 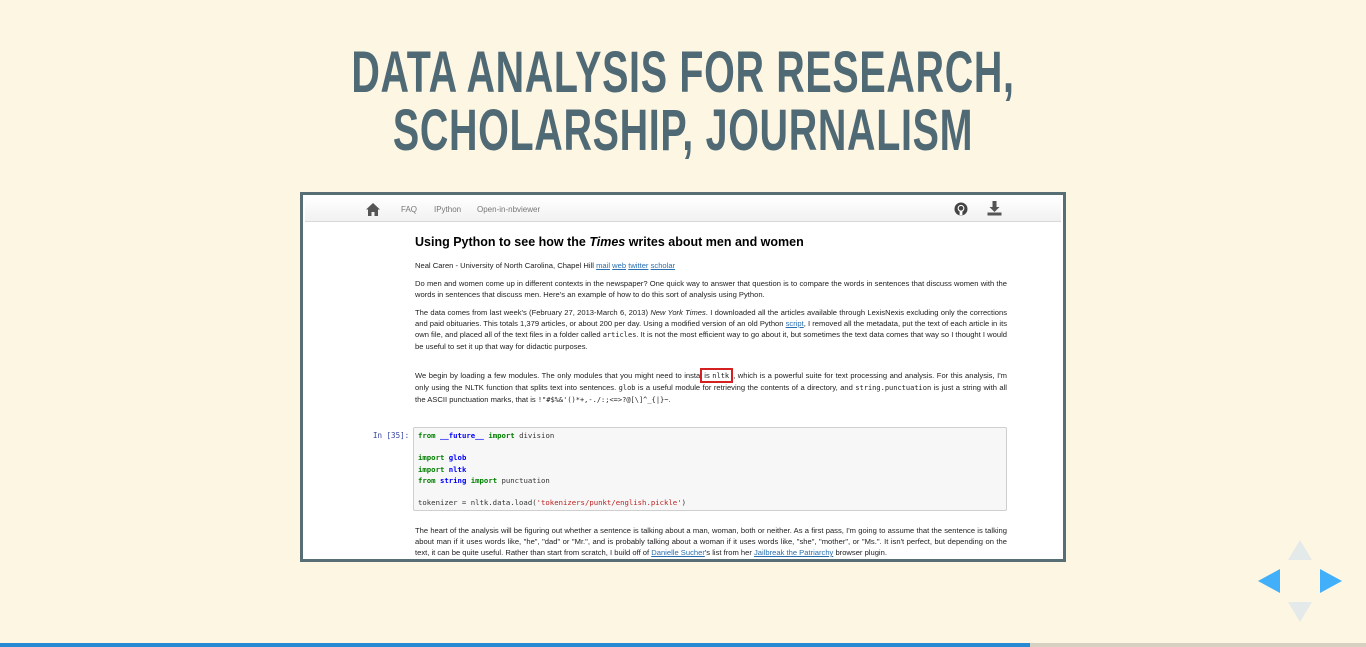 I want to click on nav-up-arrow-icon, so click(x=1300, y=550).